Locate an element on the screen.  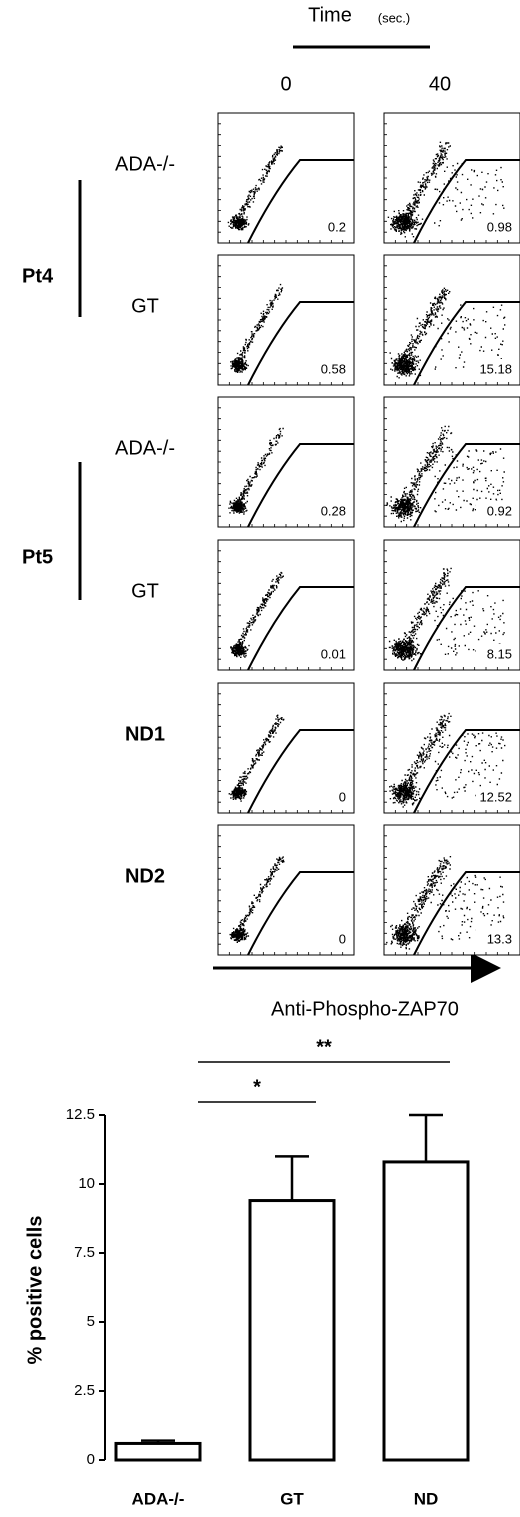
gate-percentage: 12.52 is located at coordinates (495, 796).